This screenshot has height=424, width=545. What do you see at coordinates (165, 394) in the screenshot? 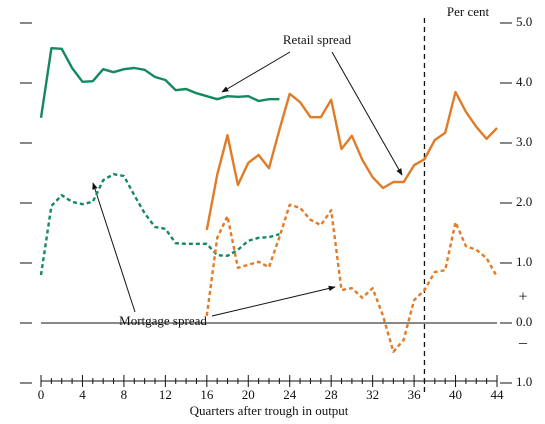
I see `x-tick-label: 12` at bounding box center [165, 394].